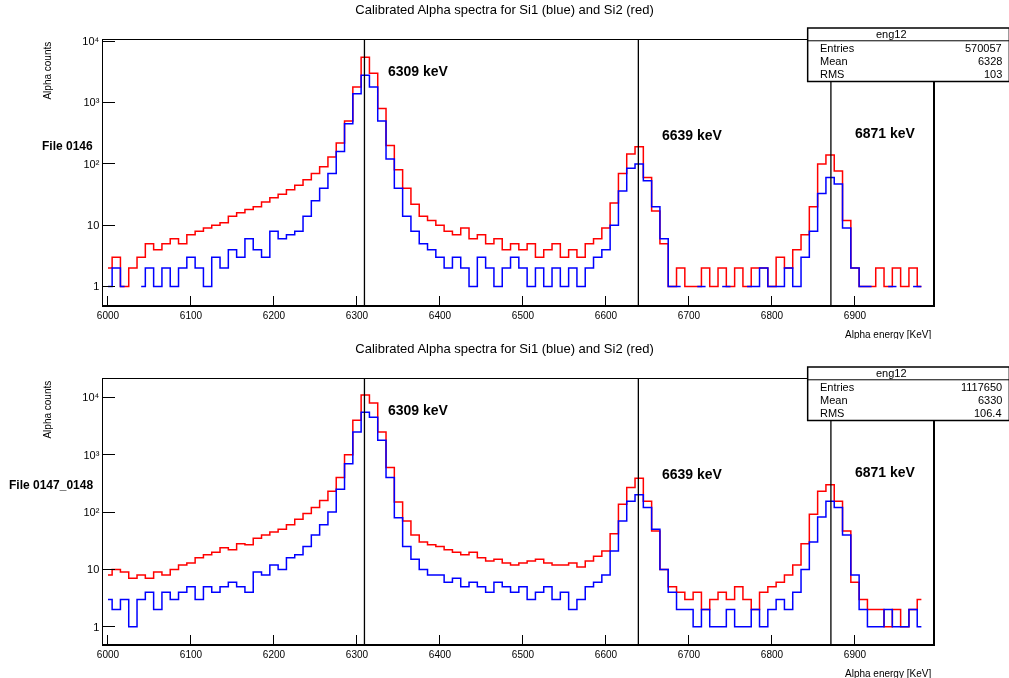  What do you see at coordinates (51, 485) in the screenshot?
I see `text: File 0147_0148` at bounding box center [51, 485].